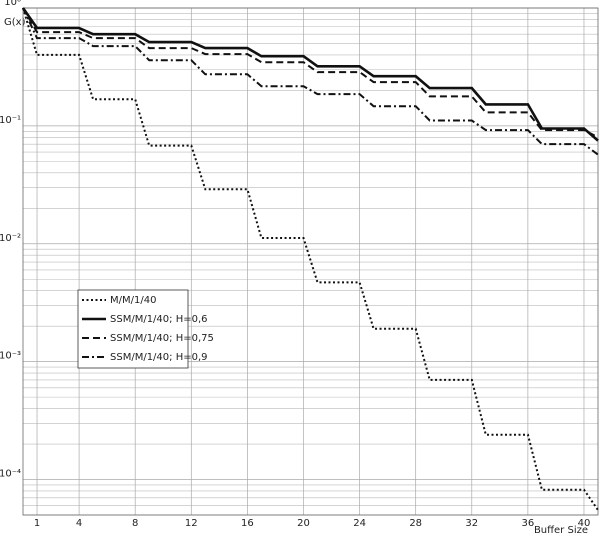  What do you see at coordinates (133, 329) in the screenshot?
I see `legend-box` at bounding box center [133, 329].